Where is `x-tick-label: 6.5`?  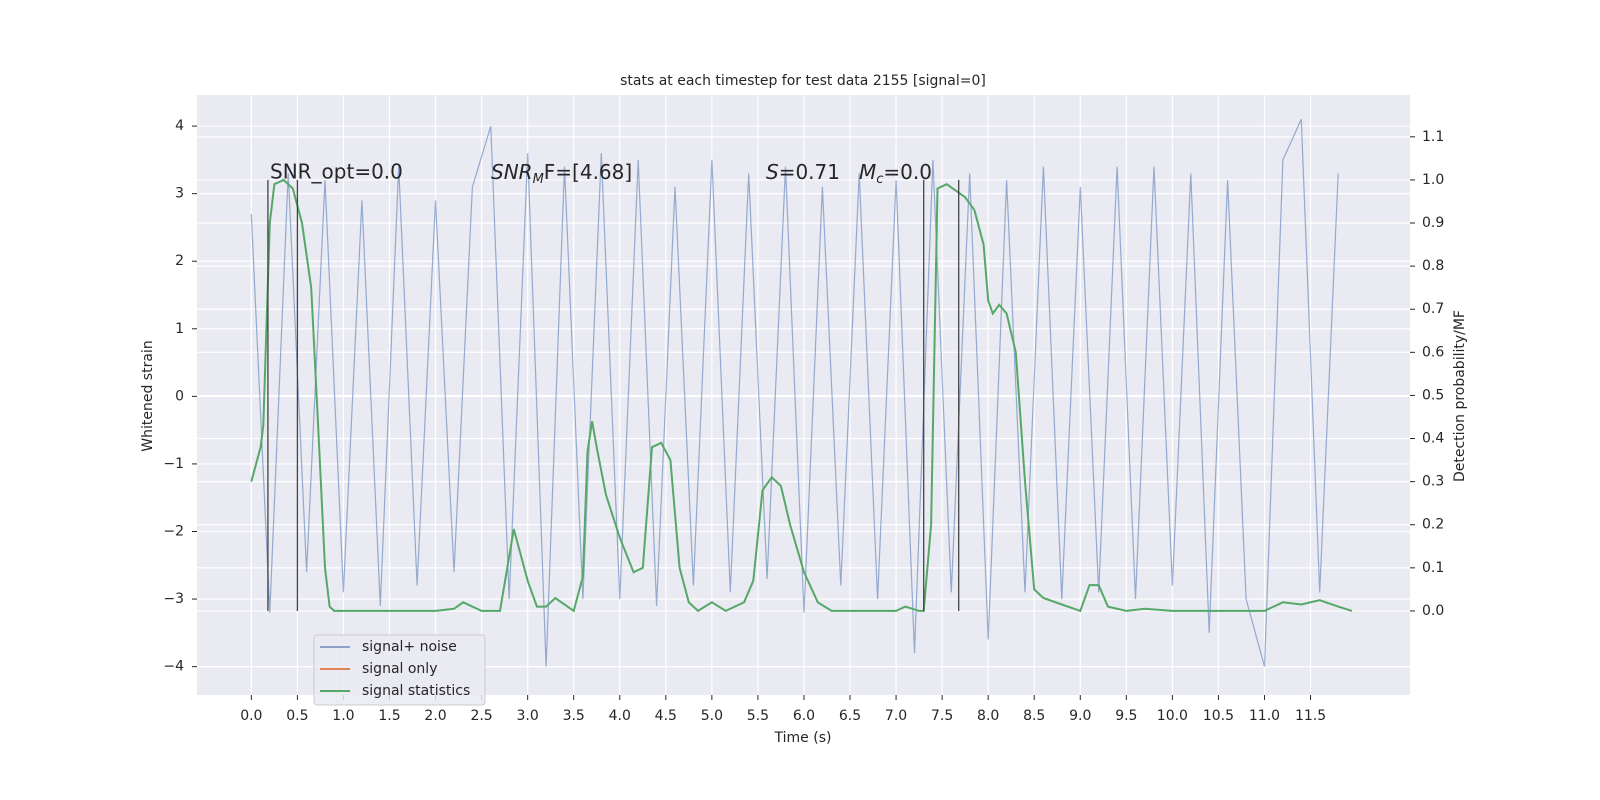 x-tick-label: 6.5 is located at coordinates (850, 716).